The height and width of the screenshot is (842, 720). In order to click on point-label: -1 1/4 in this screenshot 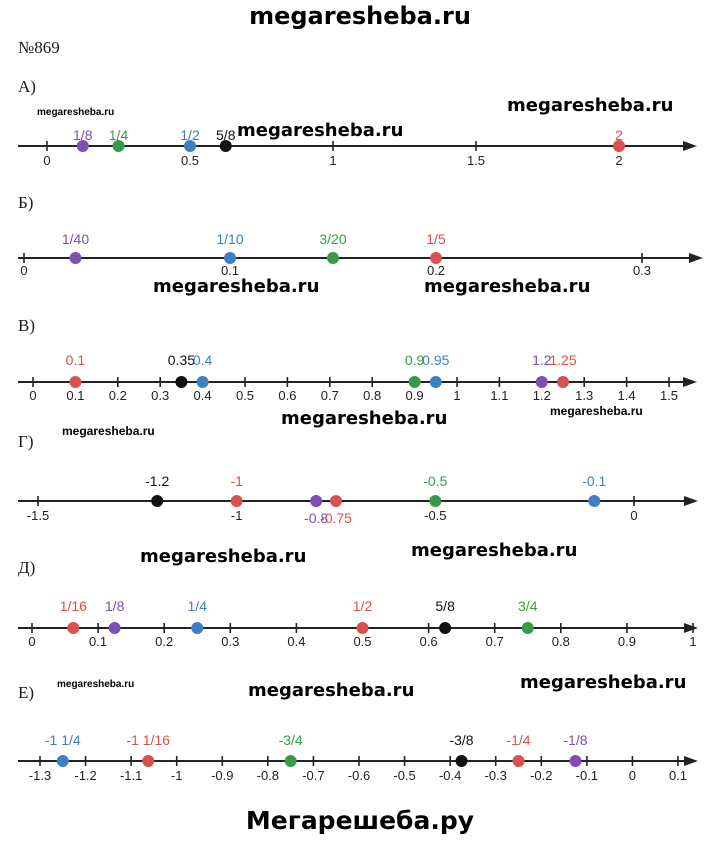, I will do `click(63, 740)`.